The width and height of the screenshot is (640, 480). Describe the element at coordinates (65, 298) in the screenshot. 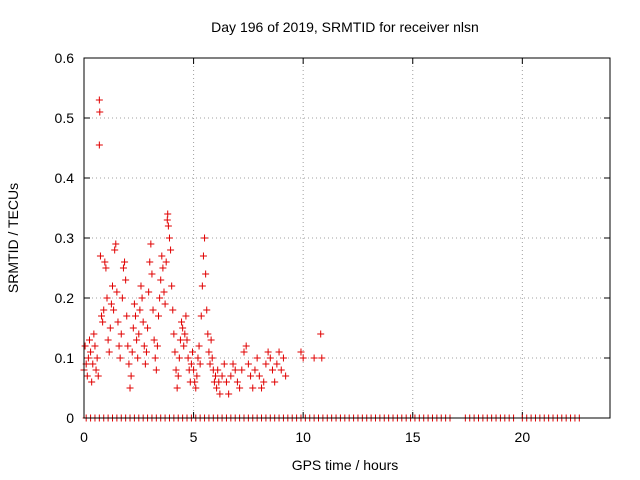

I see `y-tick-label: 0.2` at that location.